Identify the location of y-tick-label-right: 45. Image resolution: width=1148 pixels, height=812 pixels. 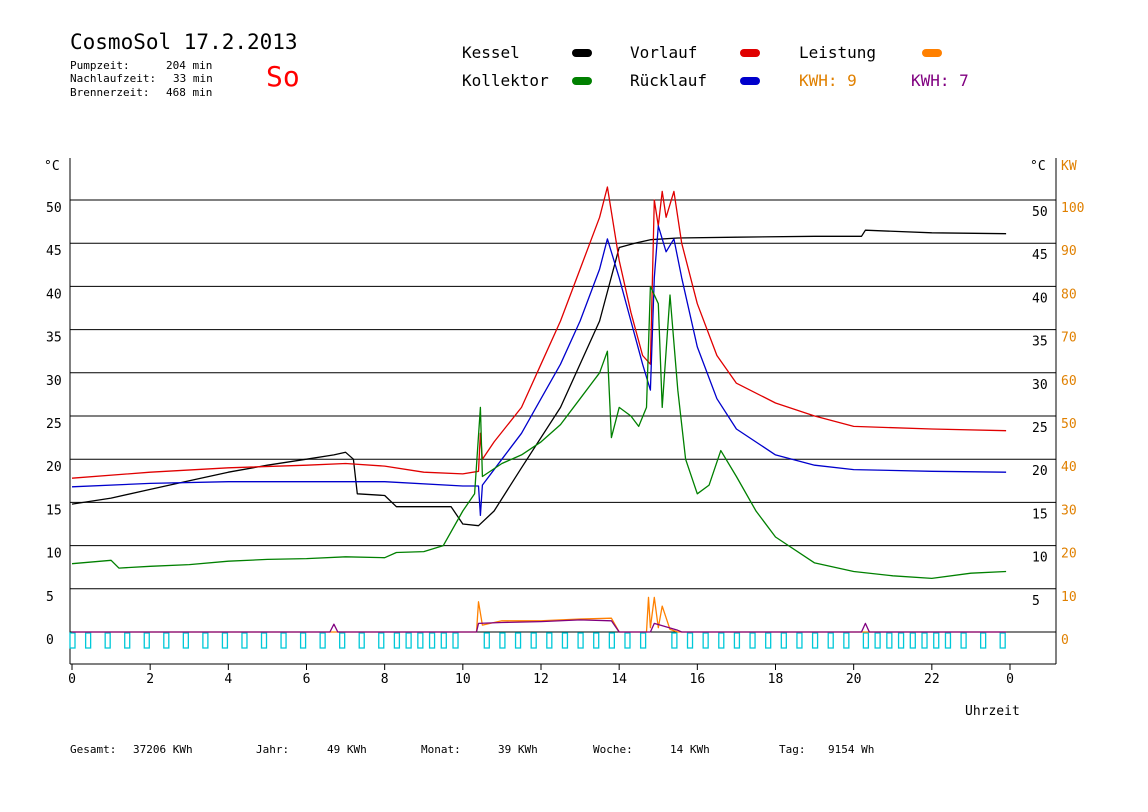
(1040, 255).